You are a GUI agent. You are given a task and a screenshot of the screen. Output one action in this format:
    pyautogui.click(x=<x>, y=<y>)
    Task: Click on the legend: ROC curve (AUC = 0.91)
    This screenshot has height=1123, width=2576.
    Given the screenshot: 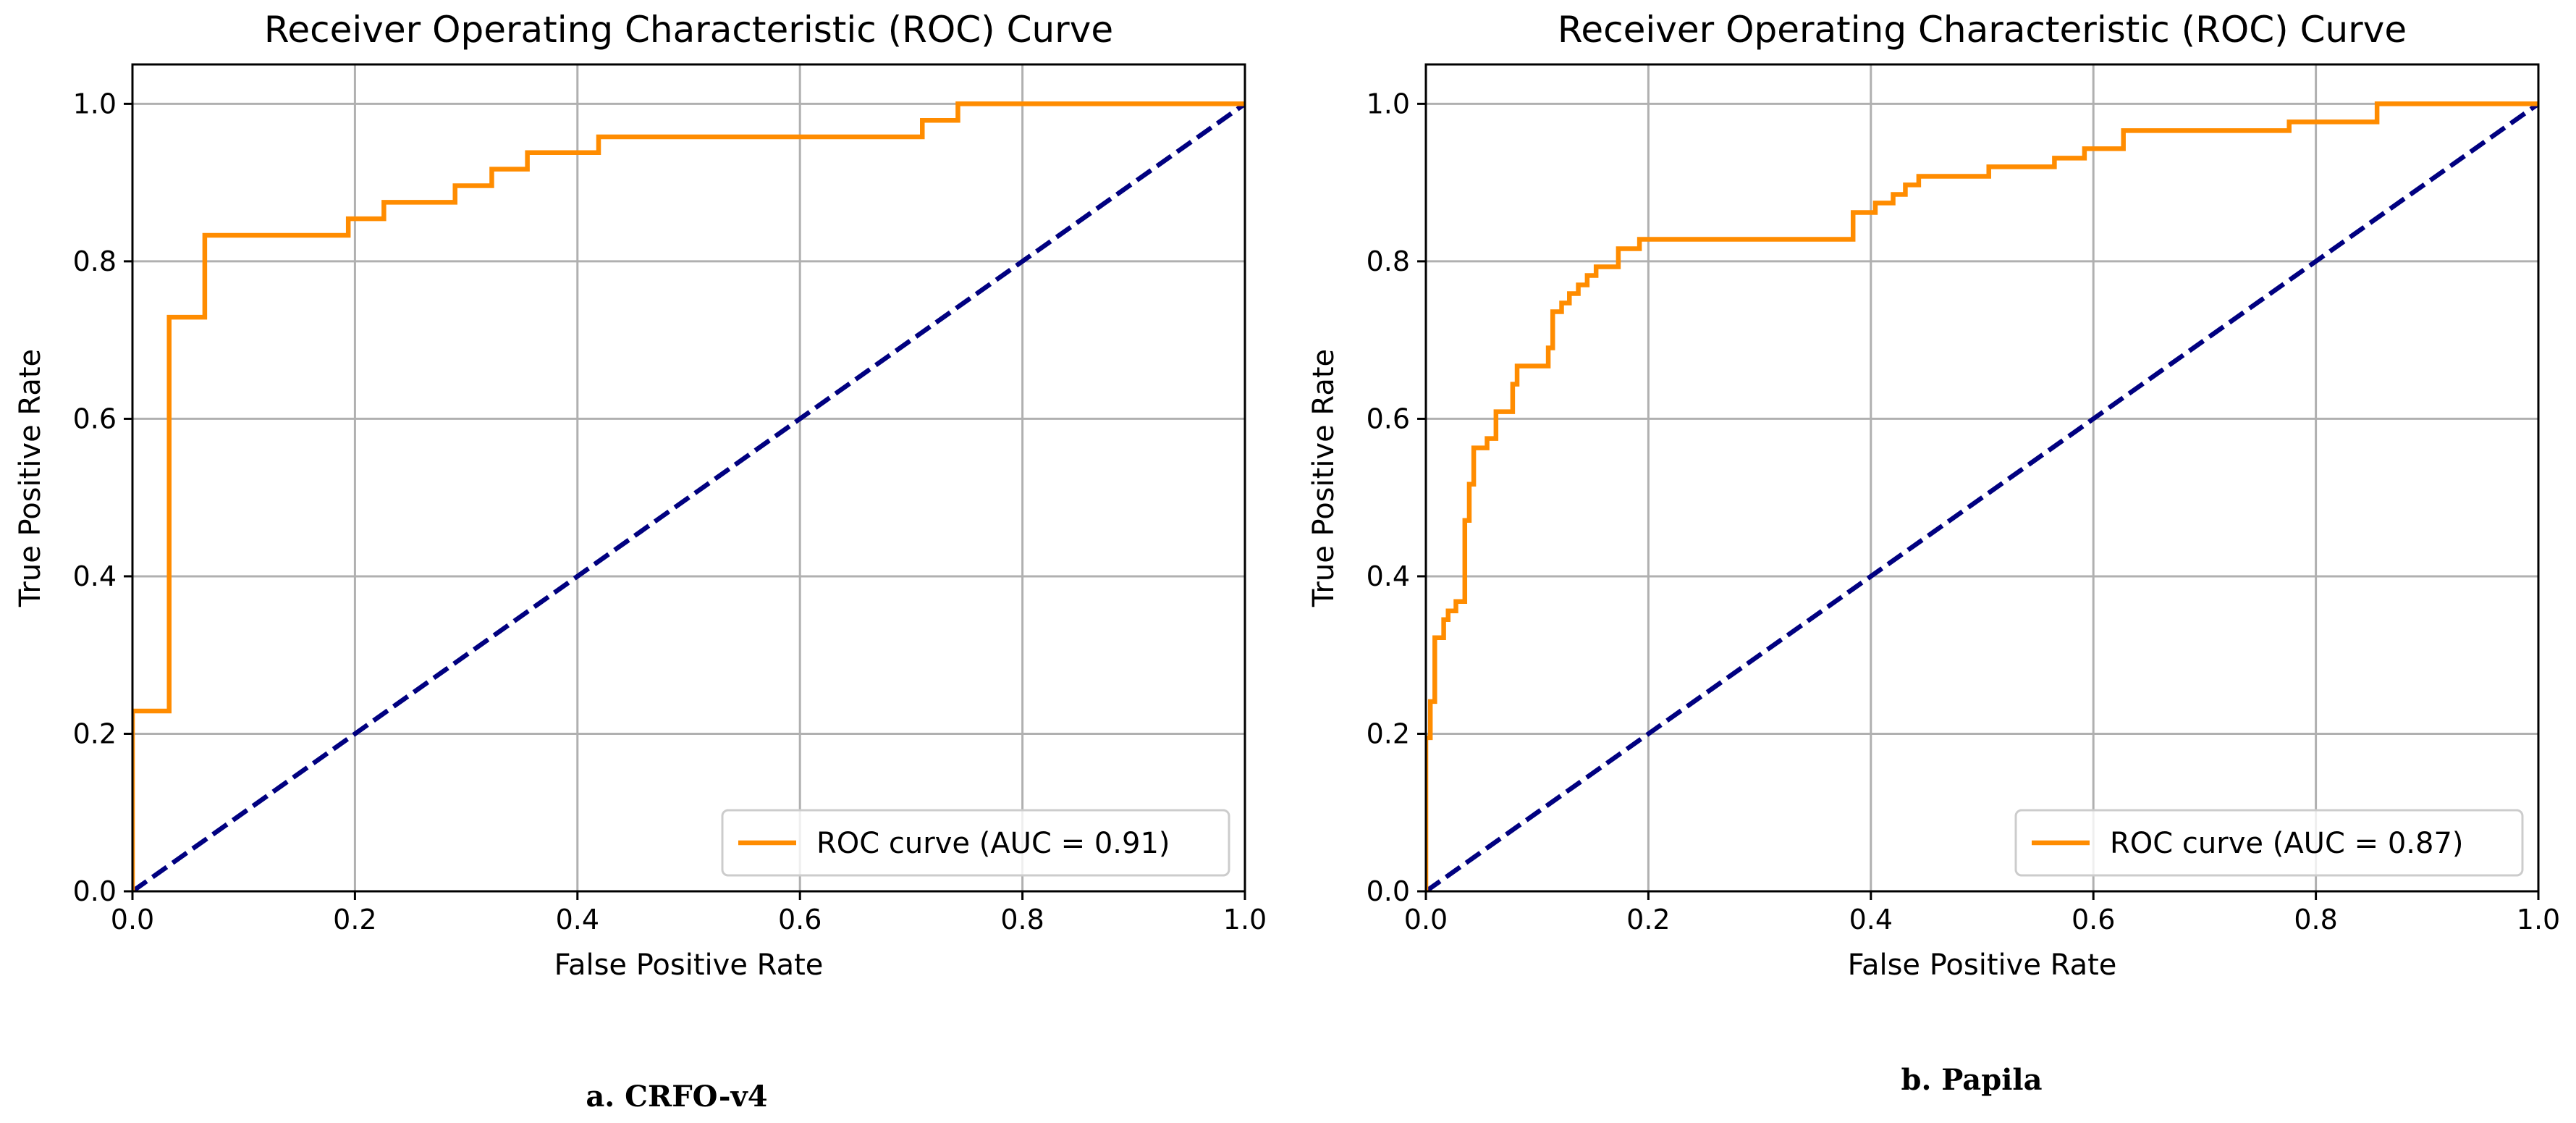 What is the action you would take?
    pyautogui.click(x=975, y=843)
    